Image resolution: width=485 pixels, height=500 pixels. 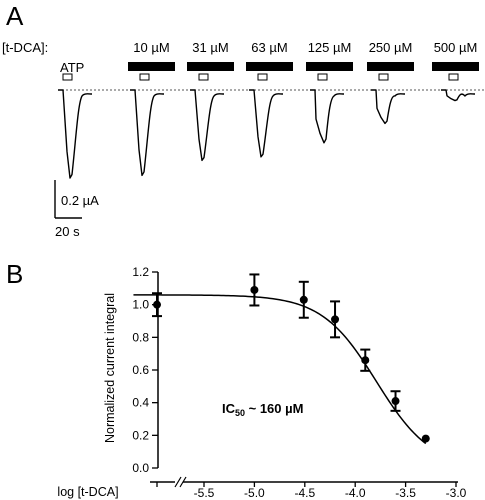 What do you see at coordinates (140, 272) in the screenshot?
I see `y-tick-label: 1.2` at bounding box center [140, 272].